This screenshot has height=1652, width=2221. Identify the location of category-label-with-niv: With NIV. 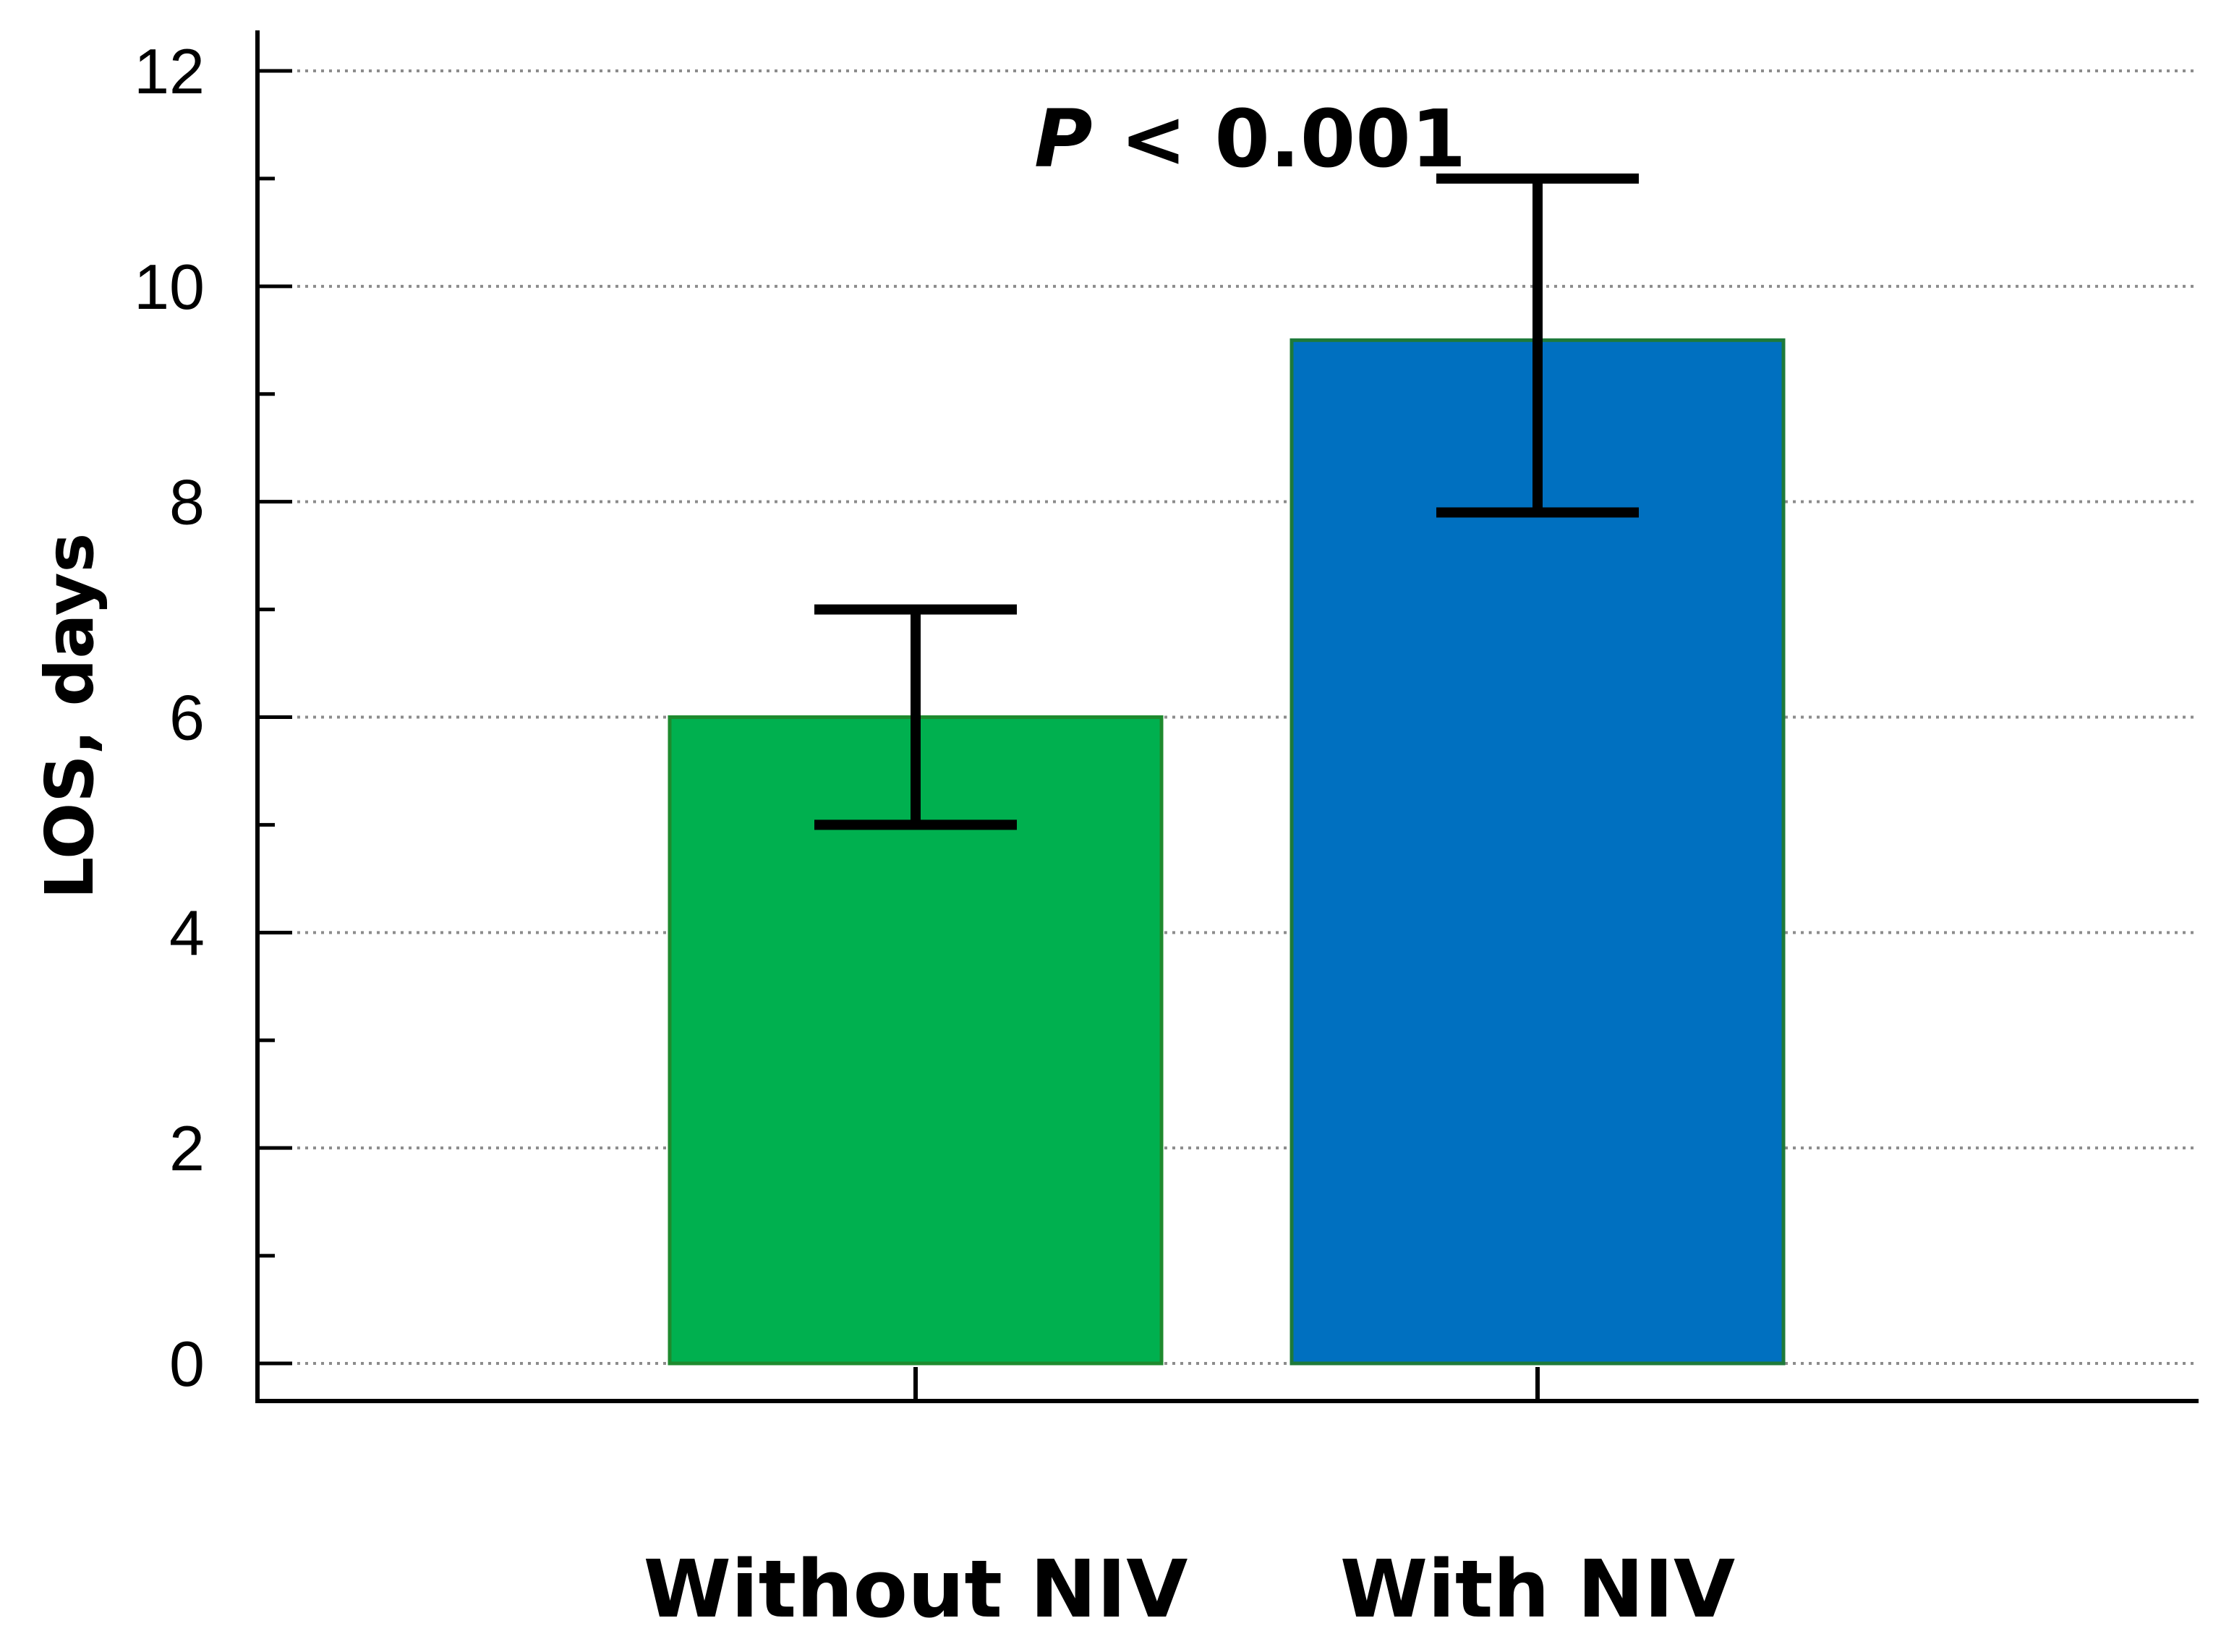
(1537, 1589).